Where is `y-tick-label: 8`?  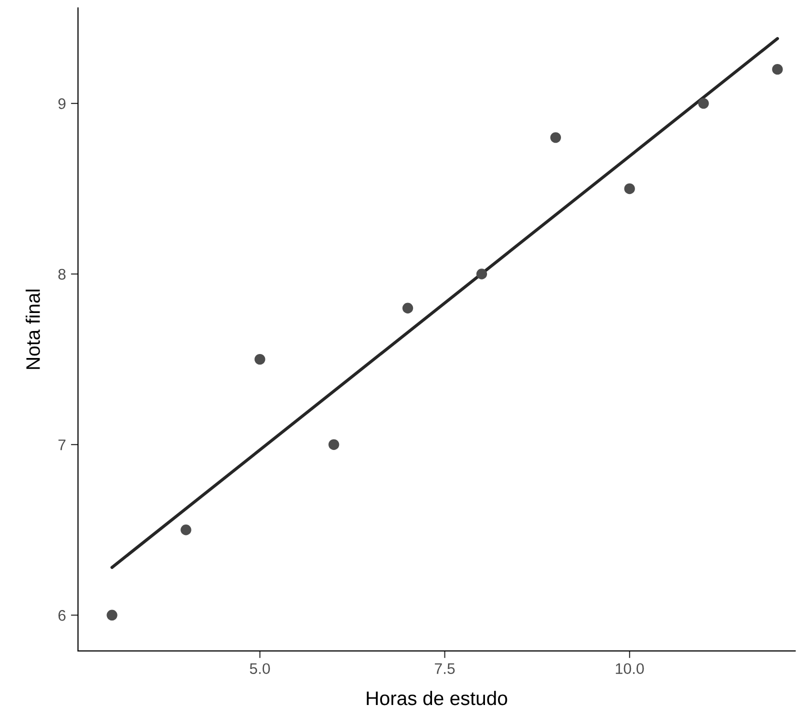
y-tick-label: 8 is located at coordinates (62, 274).